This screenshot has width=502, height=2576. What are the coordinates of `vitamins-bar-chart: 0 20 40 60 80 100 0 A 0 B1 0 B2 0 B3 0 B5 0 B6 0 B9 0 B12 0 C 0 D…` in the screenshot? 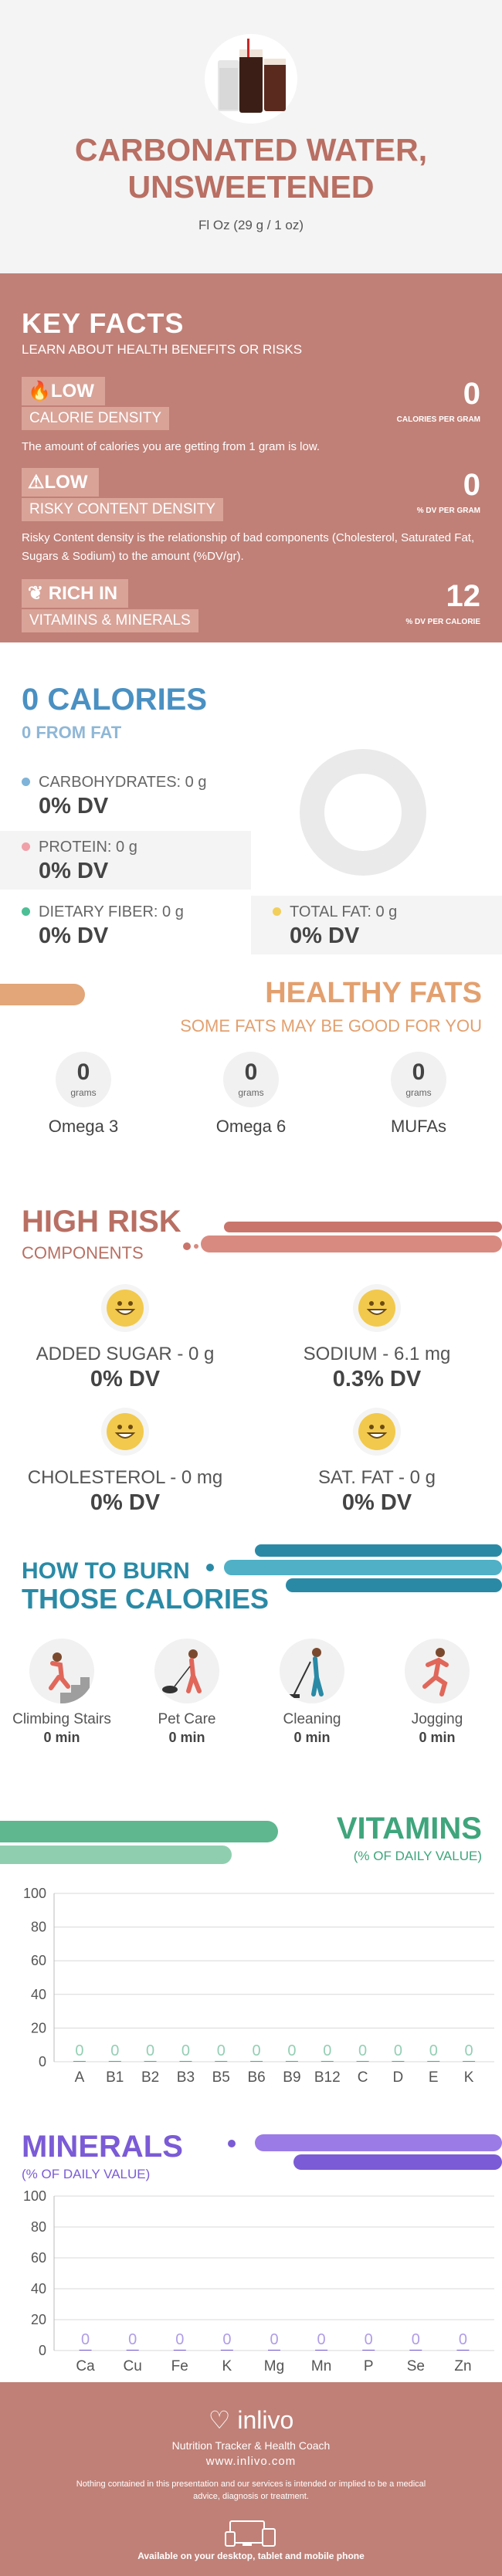 It's located at (258, 1986).